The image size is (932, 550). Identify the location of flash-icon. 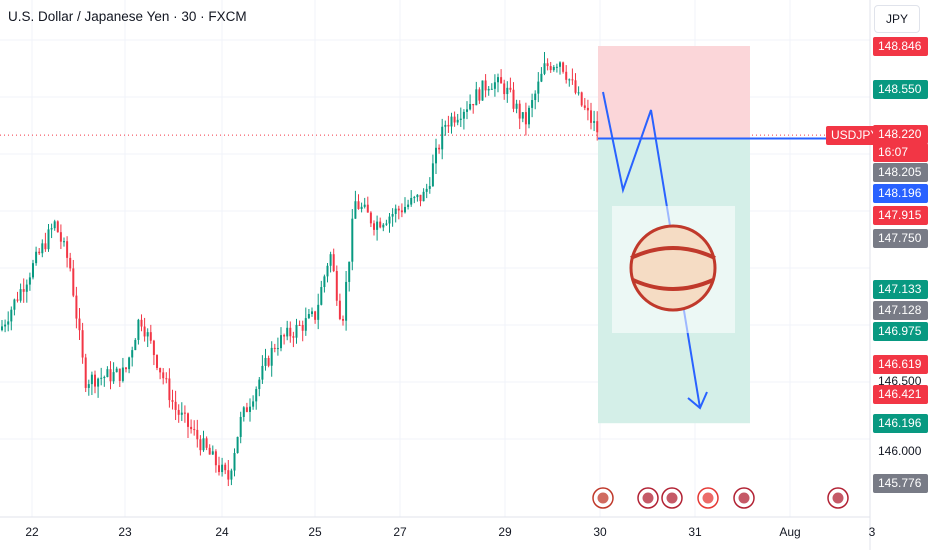
(603, 498).